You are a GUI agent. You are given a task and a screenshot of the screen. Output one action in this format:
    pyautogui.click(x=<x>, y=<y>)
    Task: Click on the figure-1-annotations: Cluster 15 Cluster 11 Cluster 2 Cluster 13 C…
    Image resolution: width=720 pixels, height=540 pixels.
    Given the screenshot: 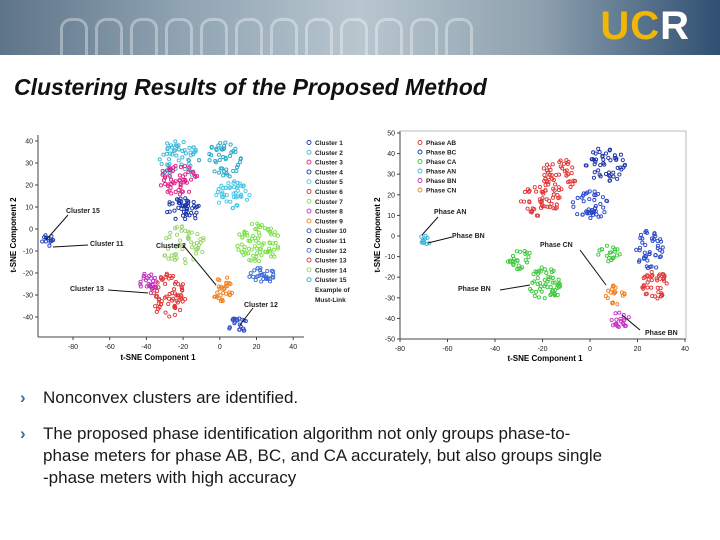 What is the action you would take?
    pyautogui.click(x=172, y=258)
    